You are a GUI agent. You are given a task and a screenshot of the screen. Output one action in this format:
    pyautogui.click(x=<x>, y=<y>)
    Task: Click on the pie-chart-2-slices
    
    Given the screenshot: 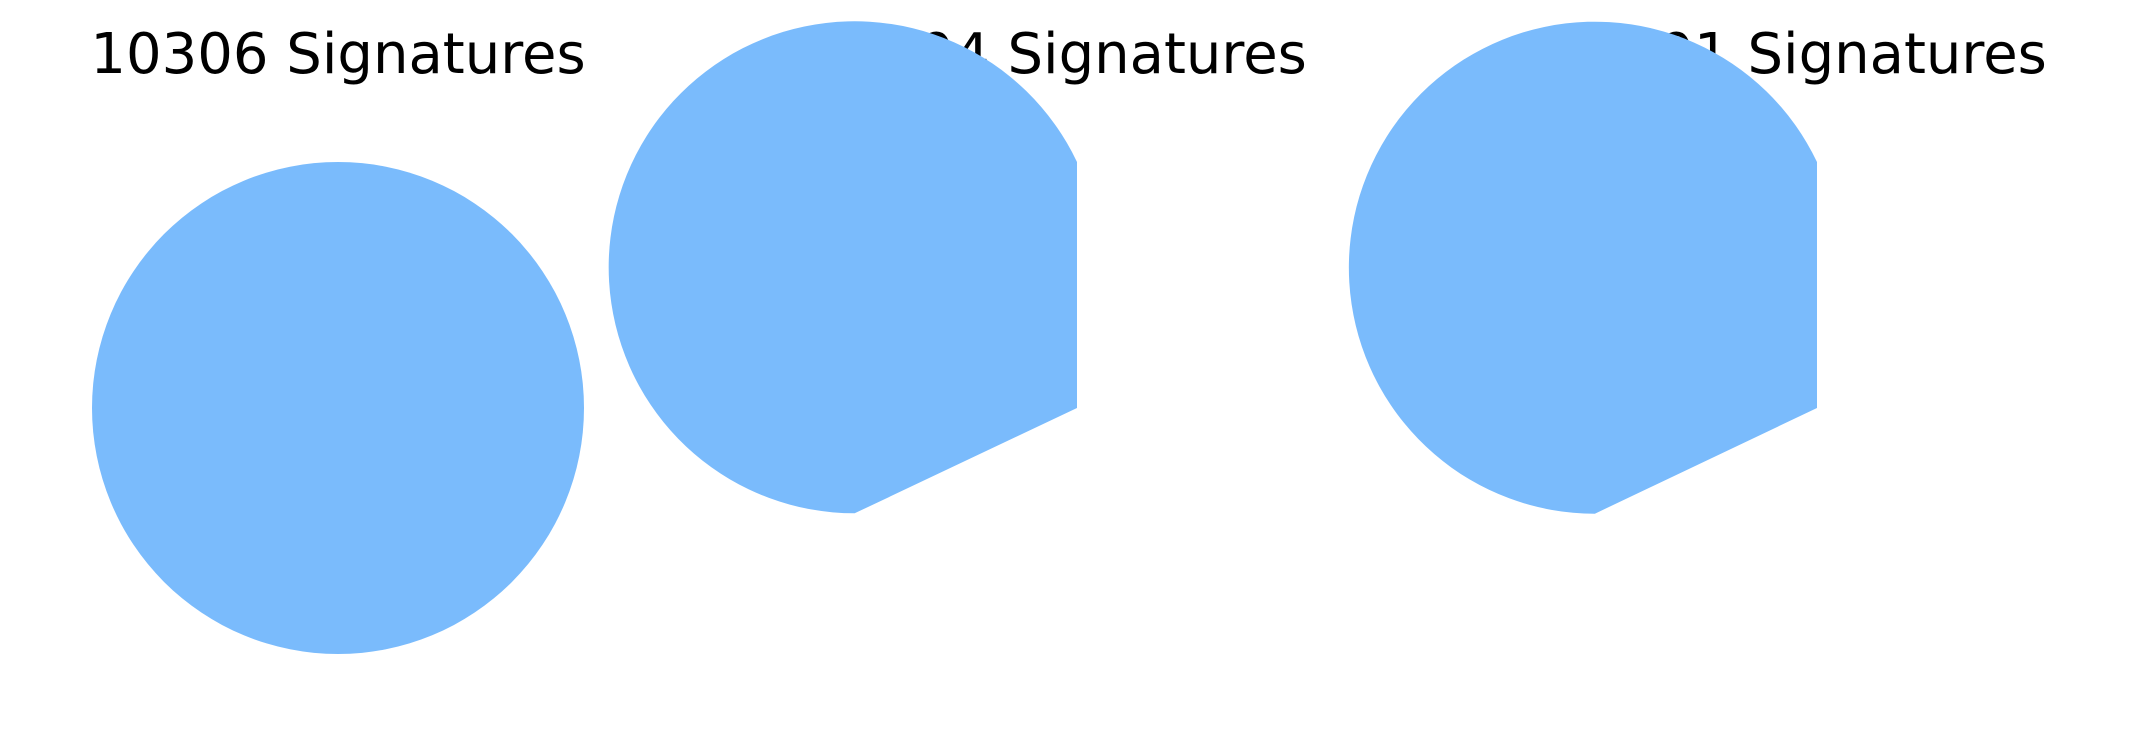 What is the action you would take?
    pyautogui.click(x=842, y=267)
    